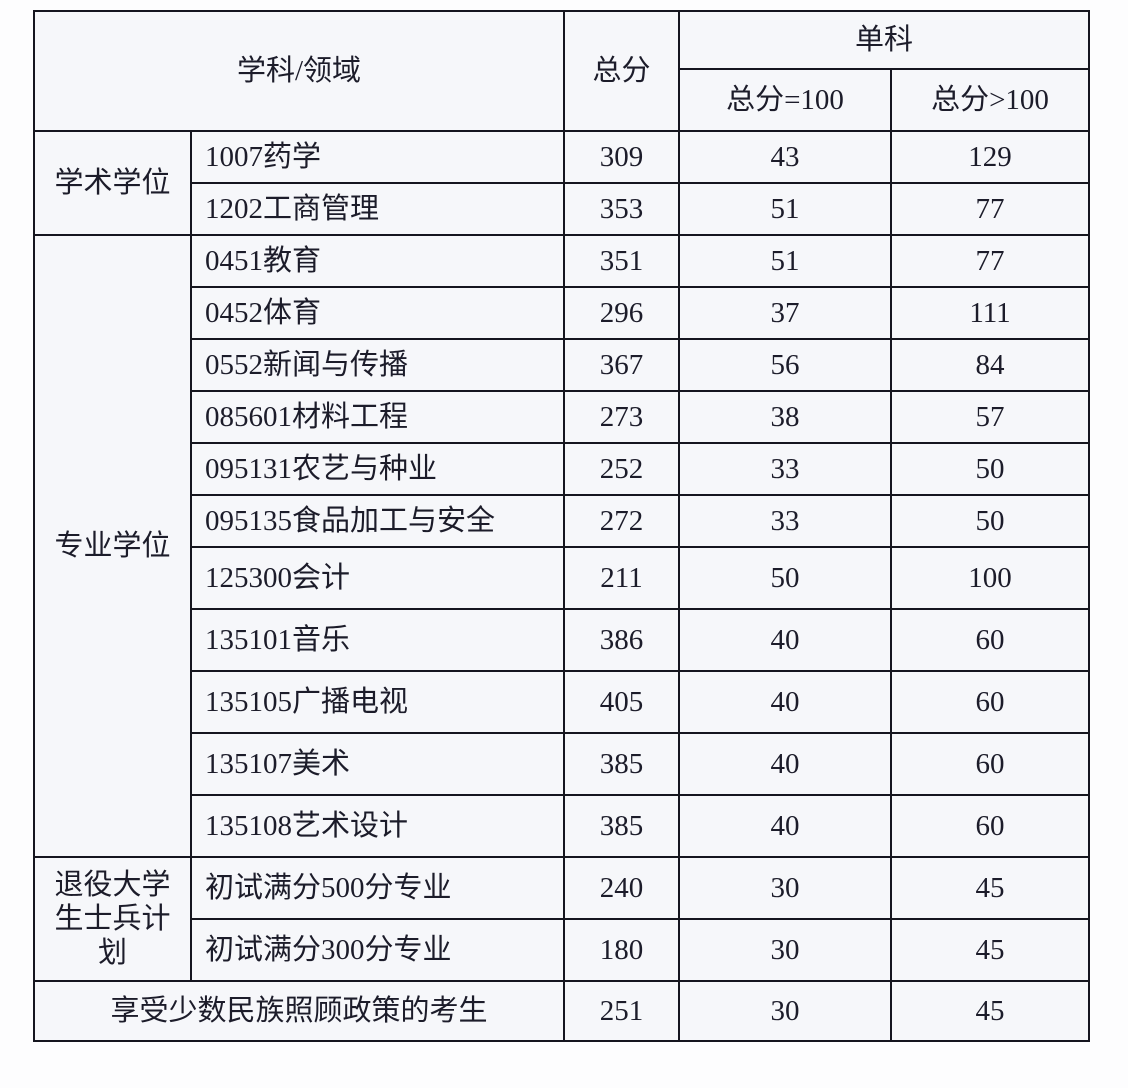  What do you see at coordinates (377, 702) in the screenshot?
I see `cell-subject: 135105广播电视` at bounding box center [377, 702].